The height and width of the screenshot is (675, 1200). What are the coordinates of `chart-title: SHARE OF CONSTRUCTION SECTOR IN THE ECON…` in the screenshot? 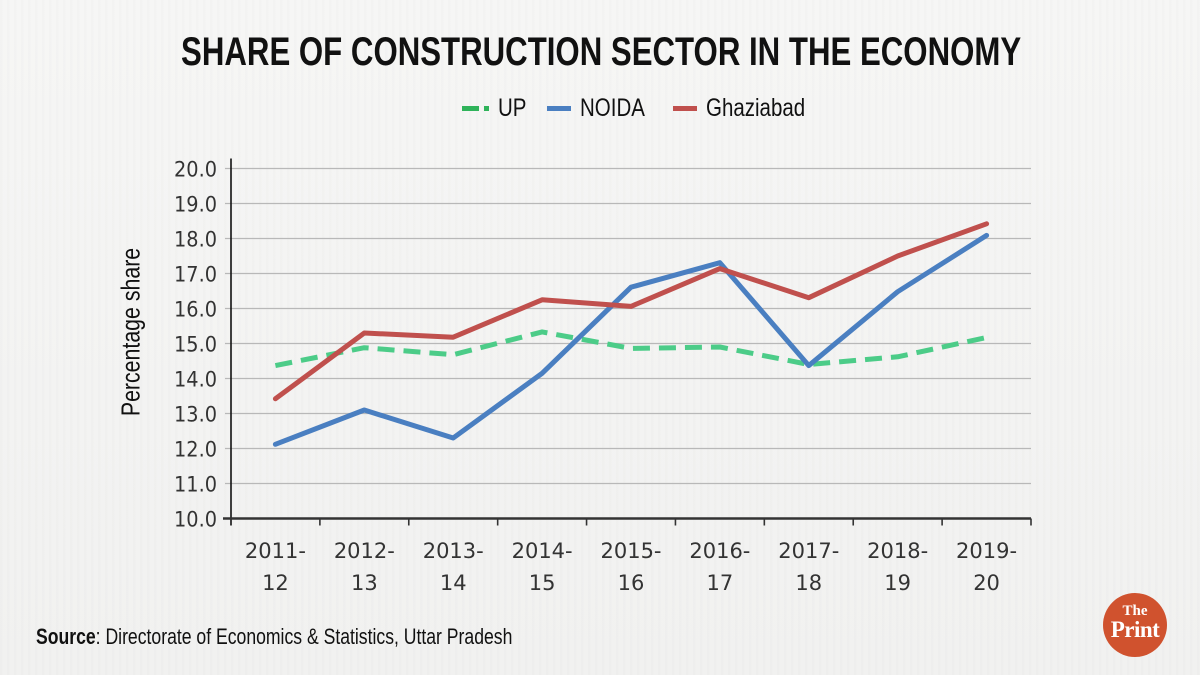 It's located at (601, 52).